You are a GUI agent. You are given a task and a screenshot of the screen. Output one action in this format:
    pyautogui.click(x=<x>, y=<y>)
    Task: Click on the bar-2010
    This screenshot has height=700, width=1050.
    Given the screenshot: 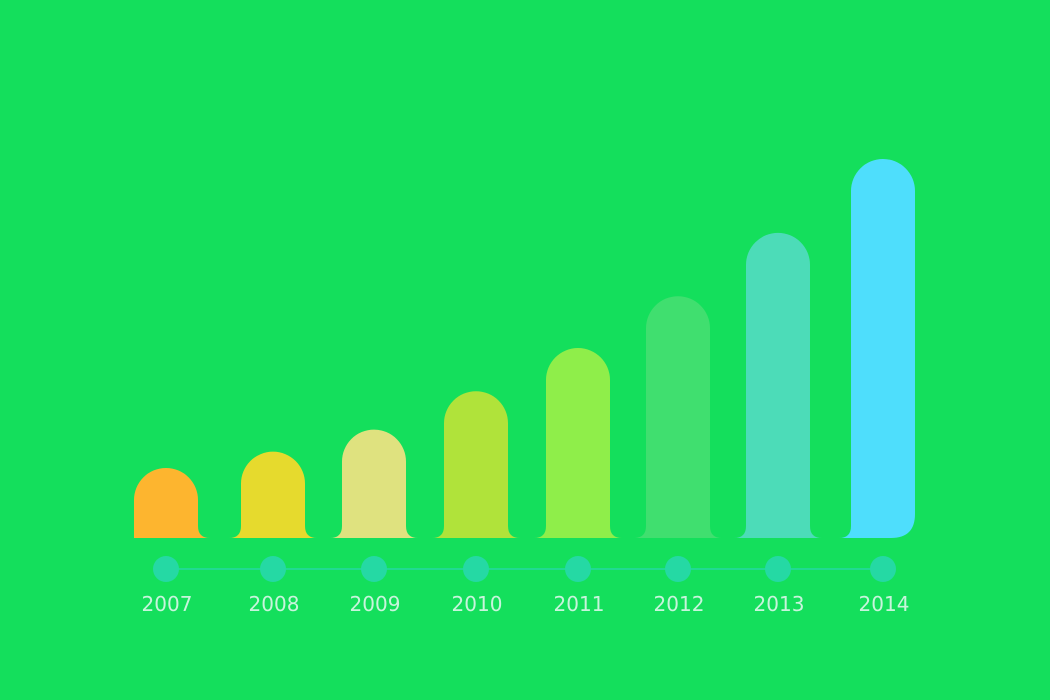 What is the action you would take?
    pyautogui.click(x=476, y=464)
    